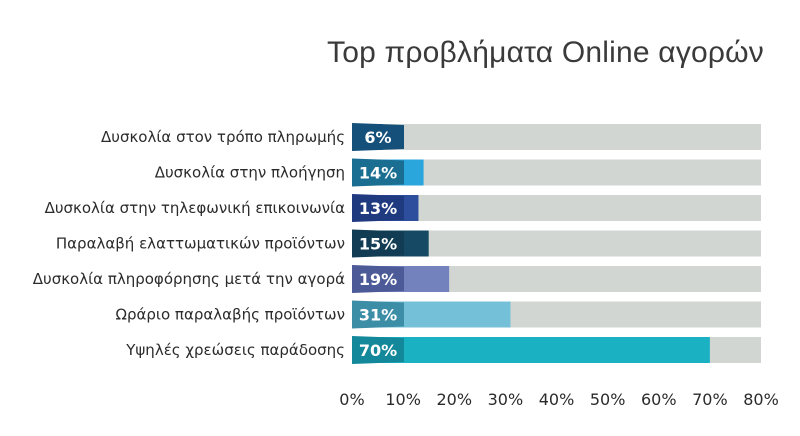 This screenshot has height=436, width=800. I want to click on category-label: Ωράριο παραλαβής προϊόντων, so click(231, 315).